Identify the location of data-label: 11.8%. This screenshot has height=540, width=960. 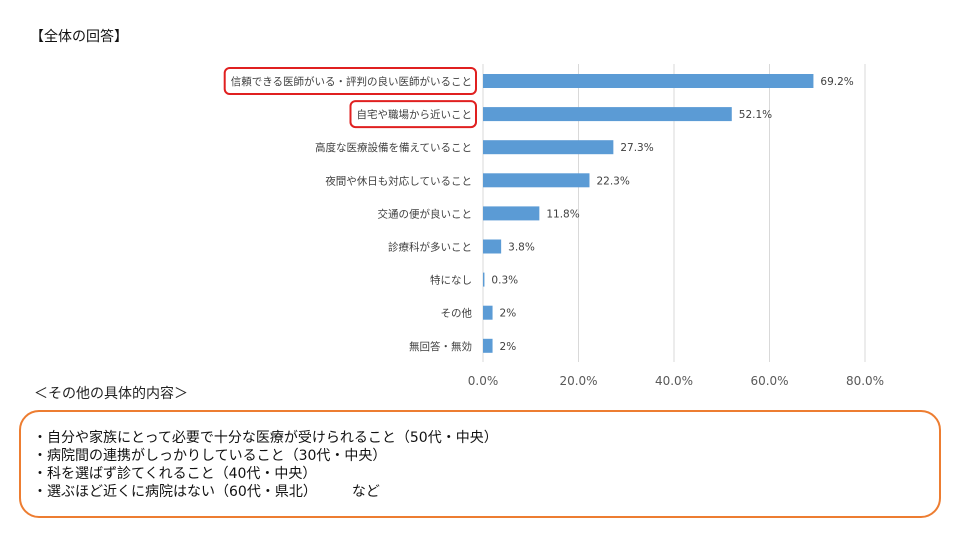
(562, 214).